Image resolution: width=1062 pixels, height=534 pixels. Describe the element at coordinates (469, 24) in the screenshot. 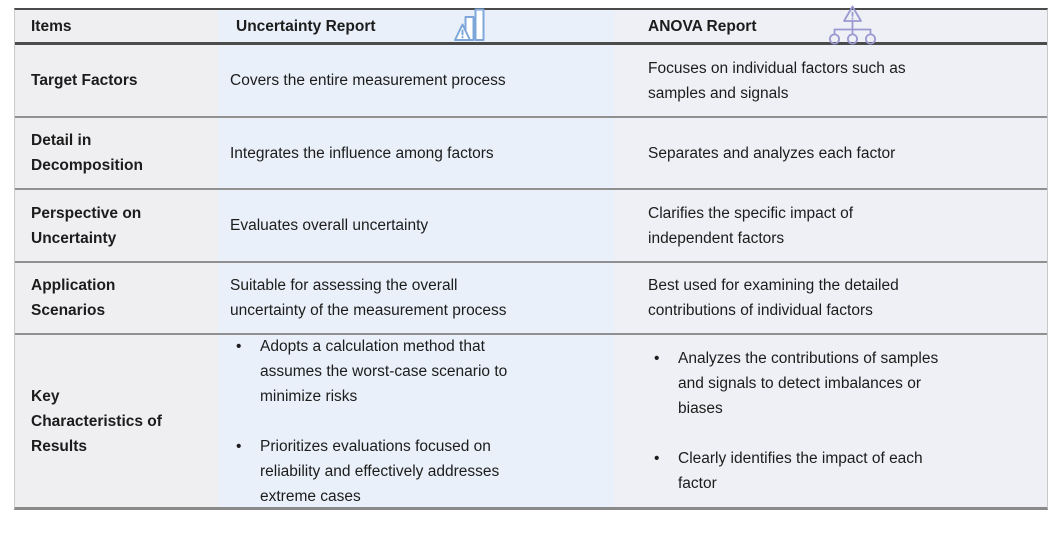

I see `bar-chart-warning-icon` at that location.